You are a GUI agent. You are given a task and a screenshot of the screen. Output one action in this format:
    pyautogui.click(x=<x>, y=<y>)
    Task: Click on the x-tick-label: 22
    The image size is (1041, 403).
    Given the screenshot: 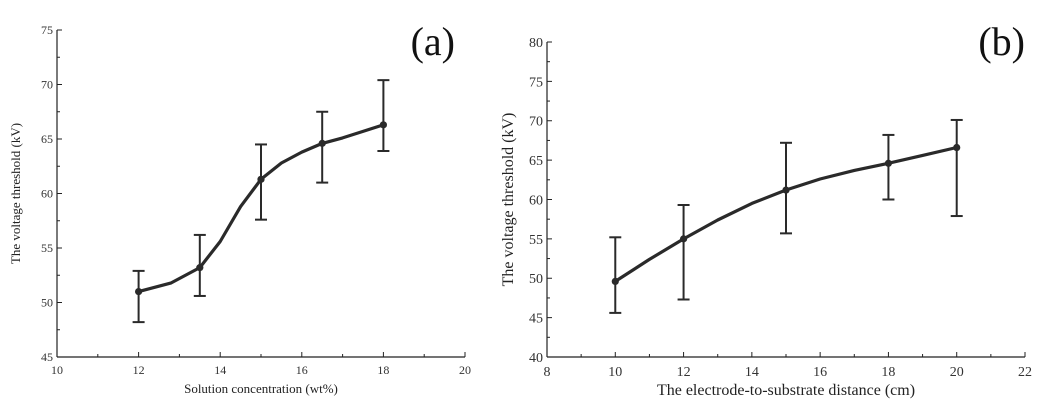 What is the action you would take?
    pyautogui.click(x=1025, y=372)
    